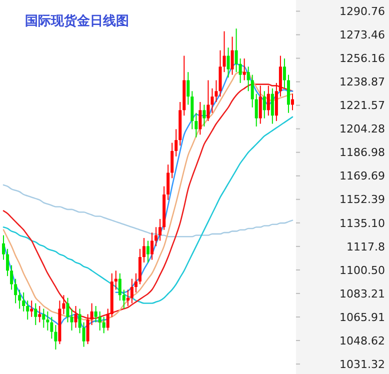 This screenshot has height=374, width=389. What do you see at coordinates (362, 59) in the screenshot?
I see `y-tick-label: 1256.16` at bounding box center [362, 59].